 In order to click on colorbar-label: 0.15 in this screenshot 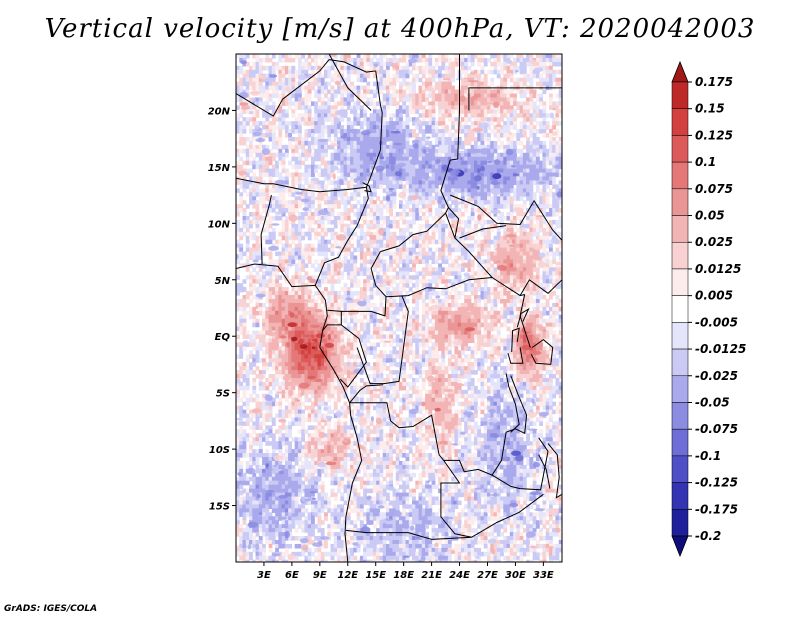, I will do `click(710, 109)`.